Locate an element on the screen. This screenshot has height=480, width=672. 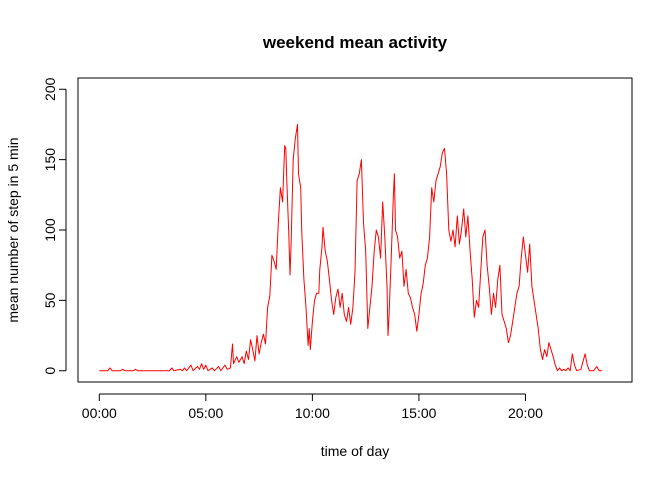
x-tick-label: 00:00 is located at coordinates (99, 413).